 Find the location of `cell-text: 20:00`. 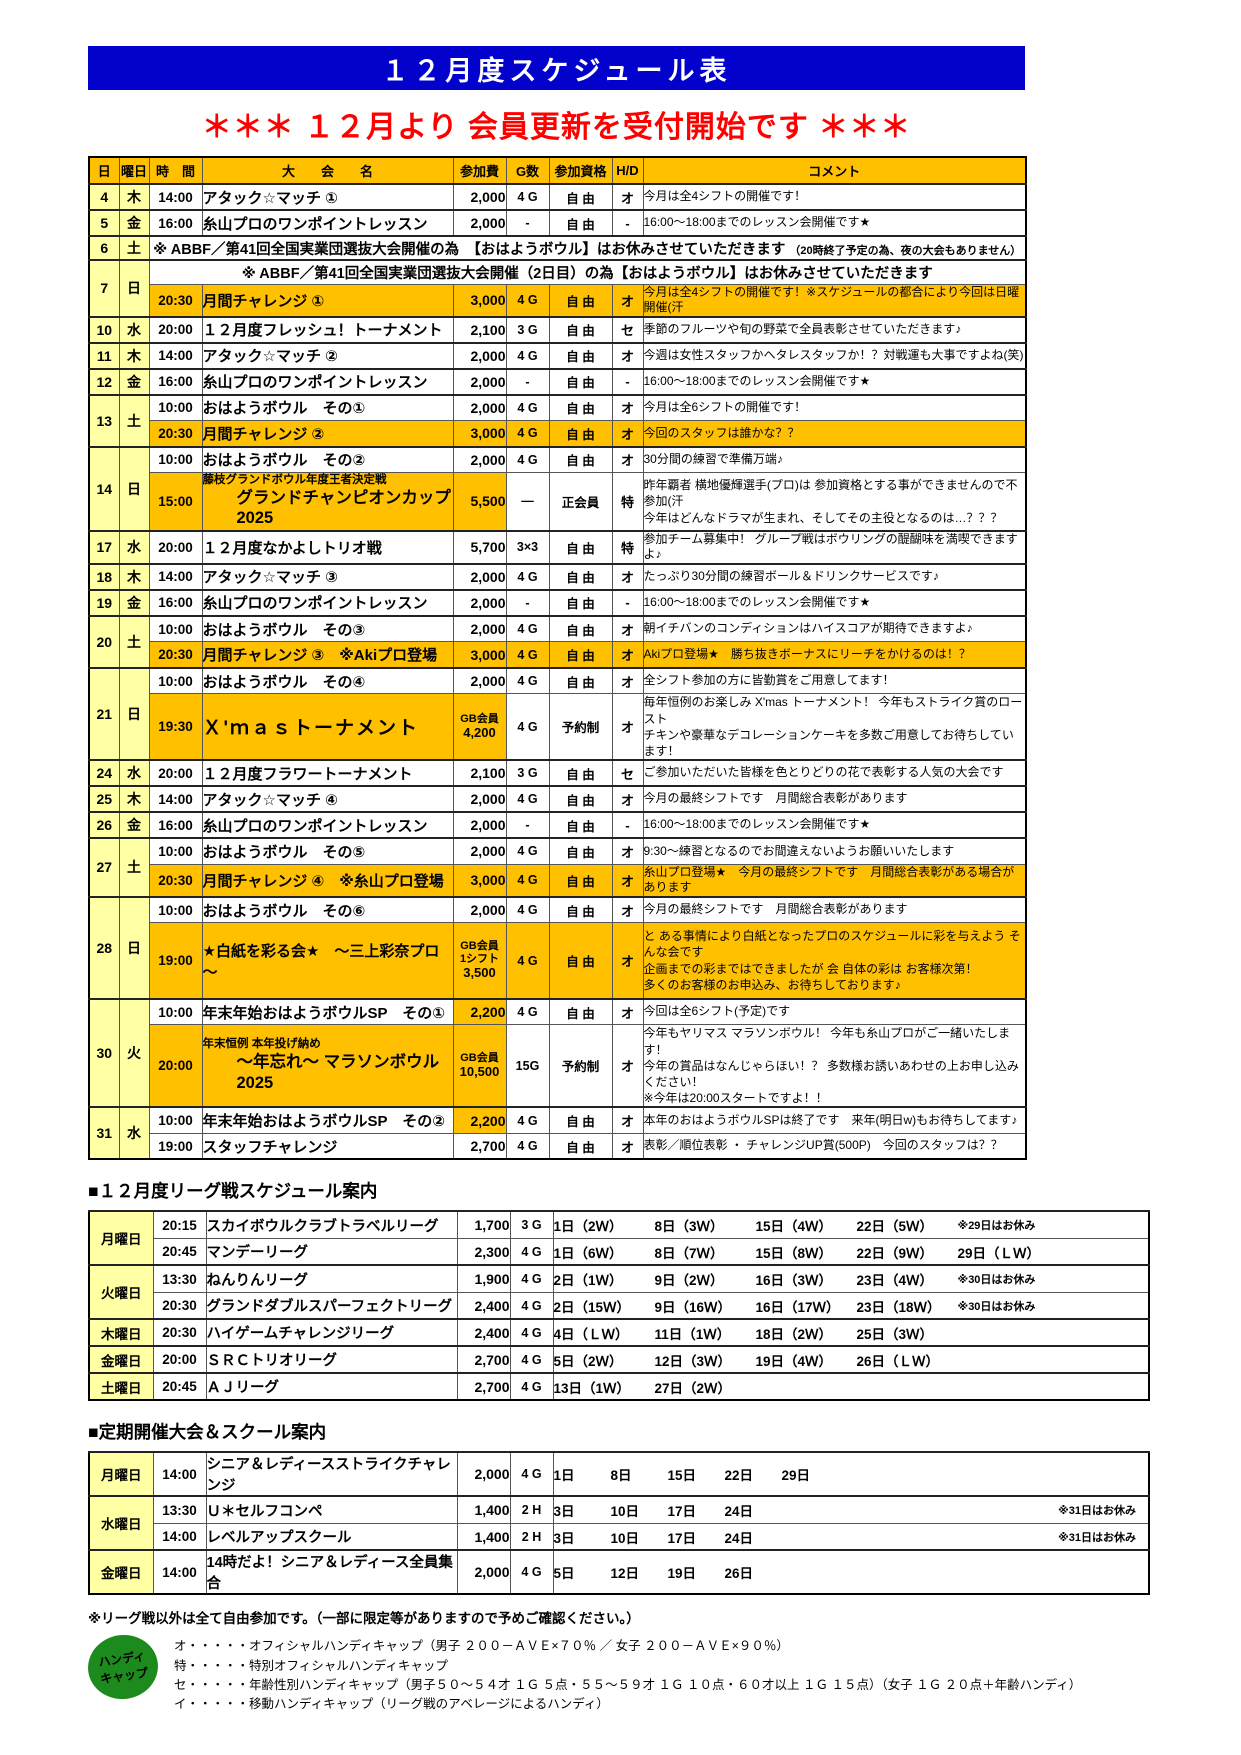

cell-text: 20:00 is located at coordinates (179, 1360).